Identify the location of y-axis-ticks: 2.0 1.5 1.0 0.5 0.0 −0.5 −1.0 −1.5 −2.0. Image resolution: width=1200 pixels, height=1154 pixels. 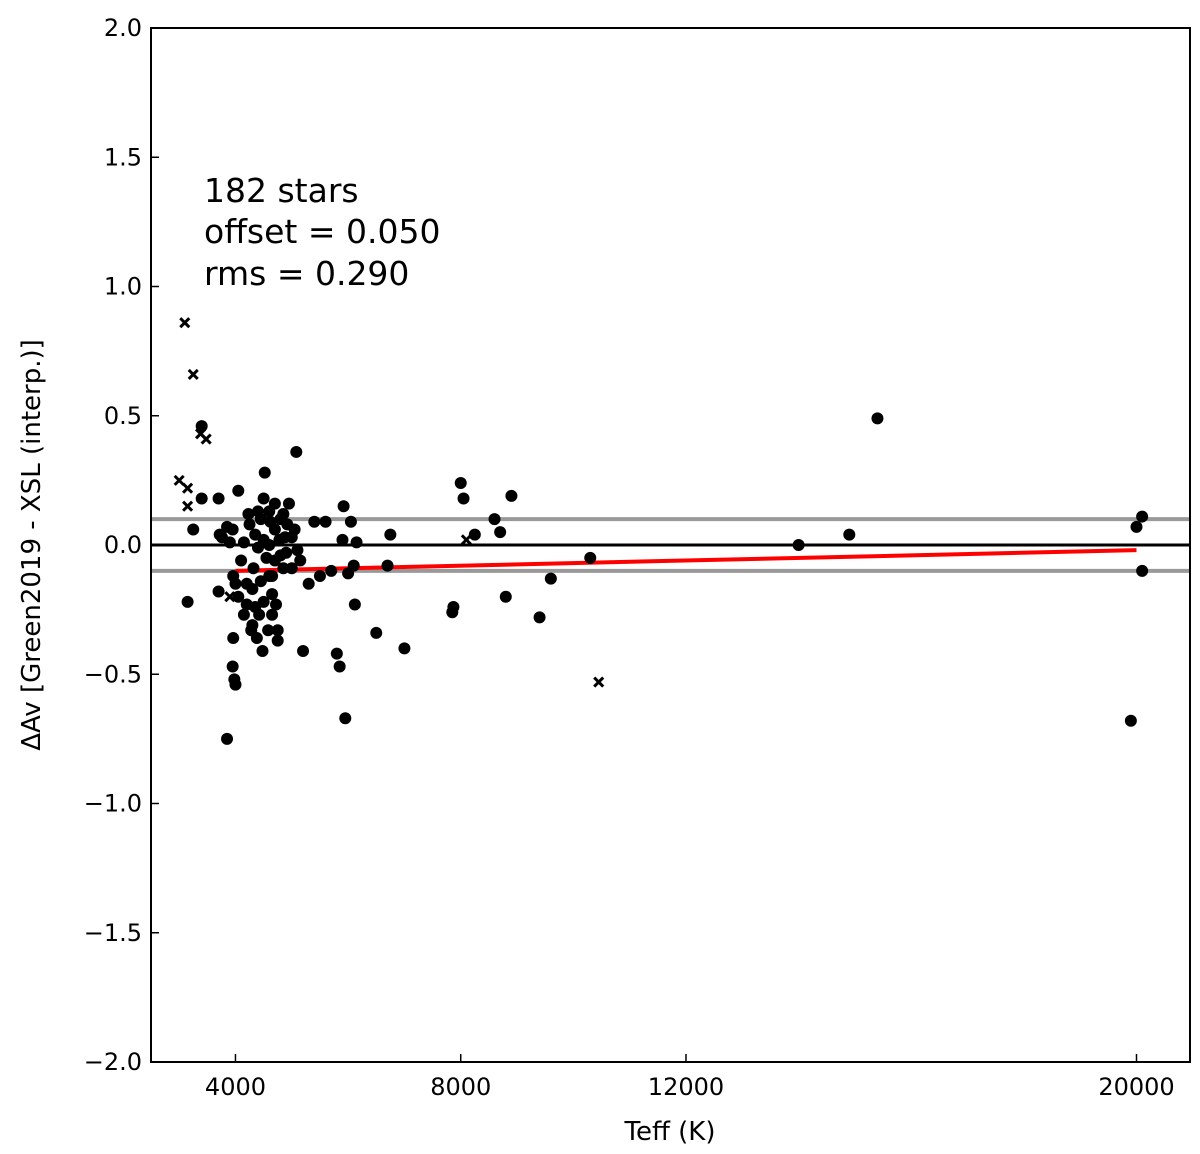
(121, 545).